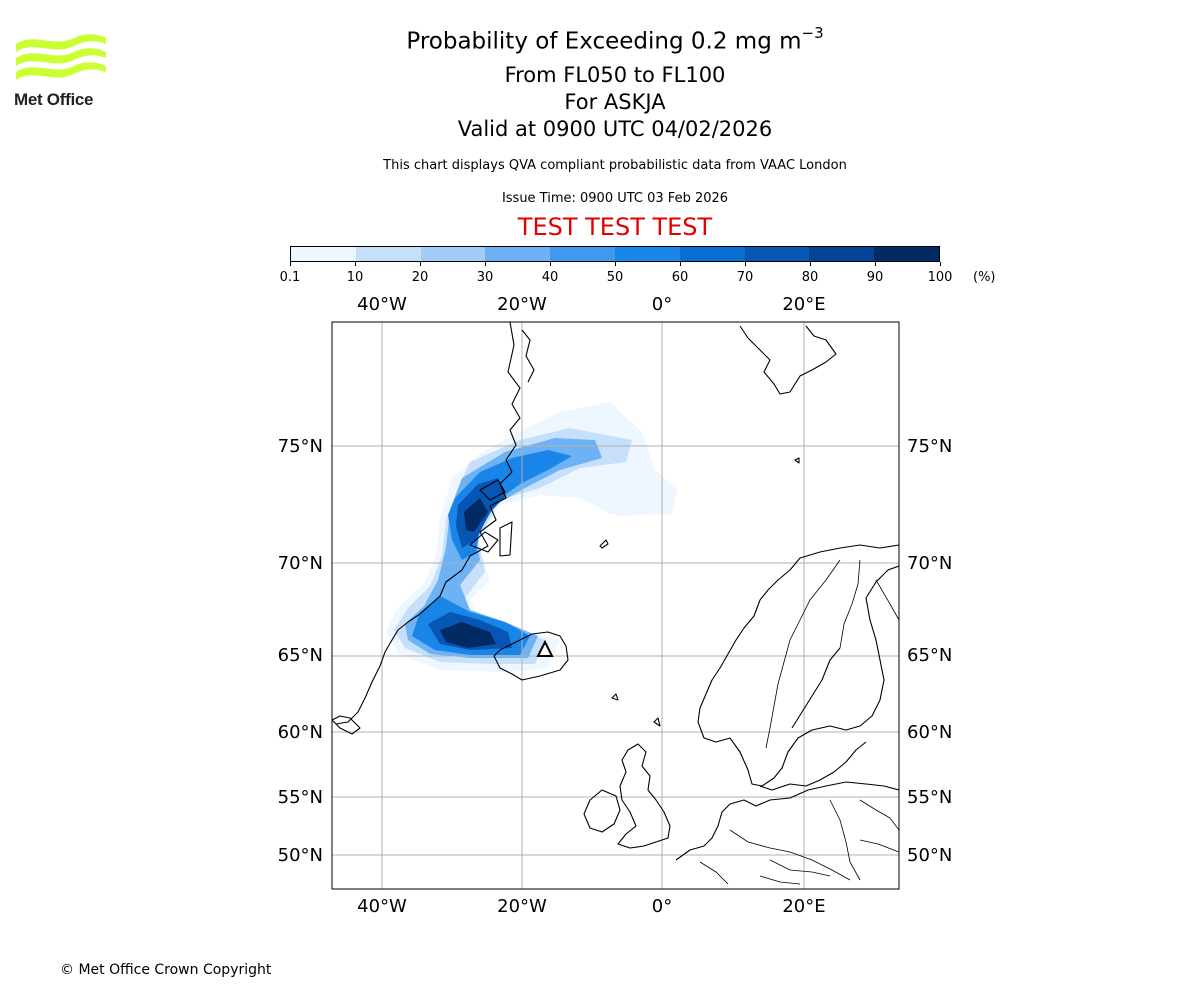 The image size is (1200, 1000). Describe the element at coordinates (615, 102) in the screenshot. I see `volcano-name: For ASKJA` at that location.